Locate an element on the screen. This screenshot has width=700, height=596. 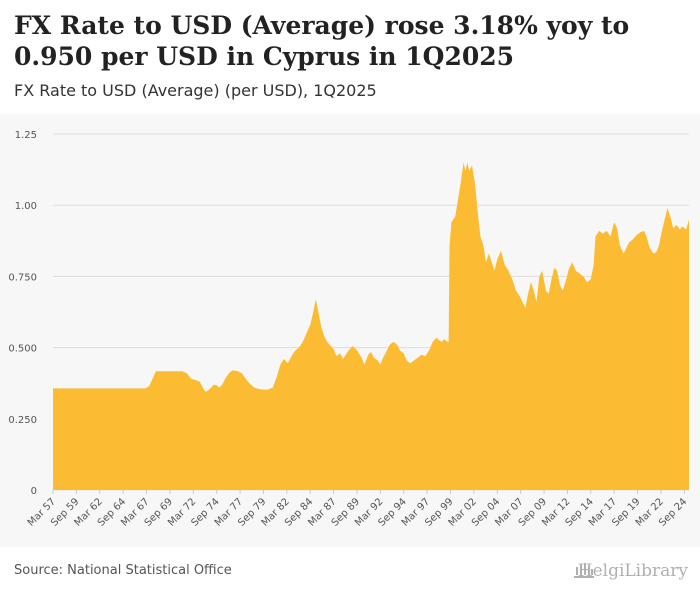
y-tick-label: 1.25 is located at coordinates (26, 135).